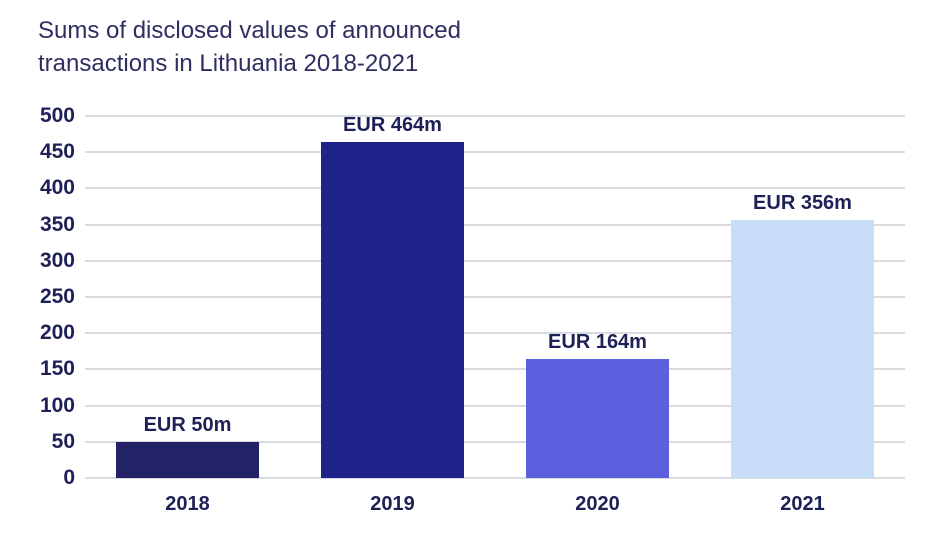 This screenshot has height=537, width=929. Describe the element at coordinates (187, 424) in the screenshot. I see `bar-value-label-2018: EUR 50m` at that location.